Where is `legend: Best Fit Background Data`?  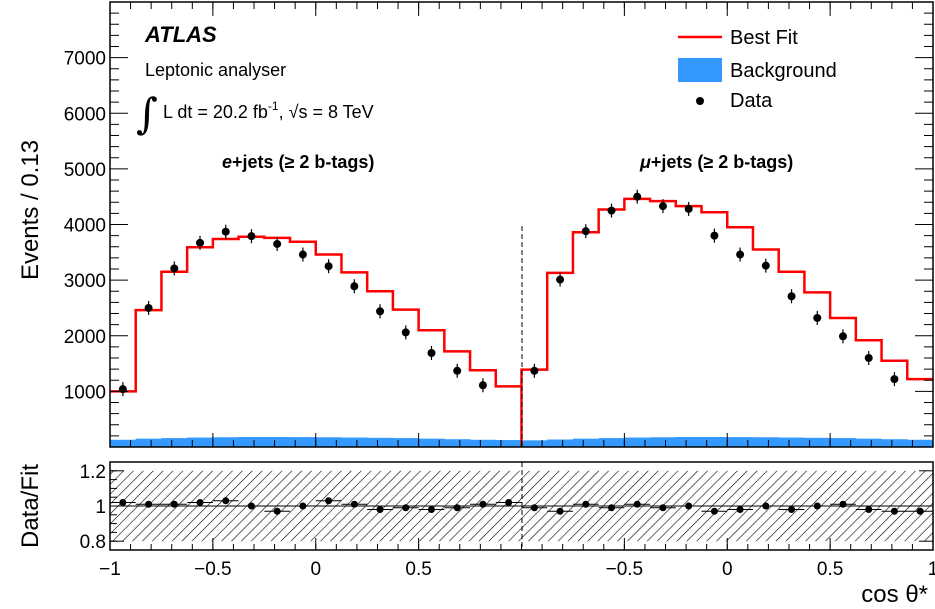
legend: Best Fit Background Data is located at coordinates (757, 69).